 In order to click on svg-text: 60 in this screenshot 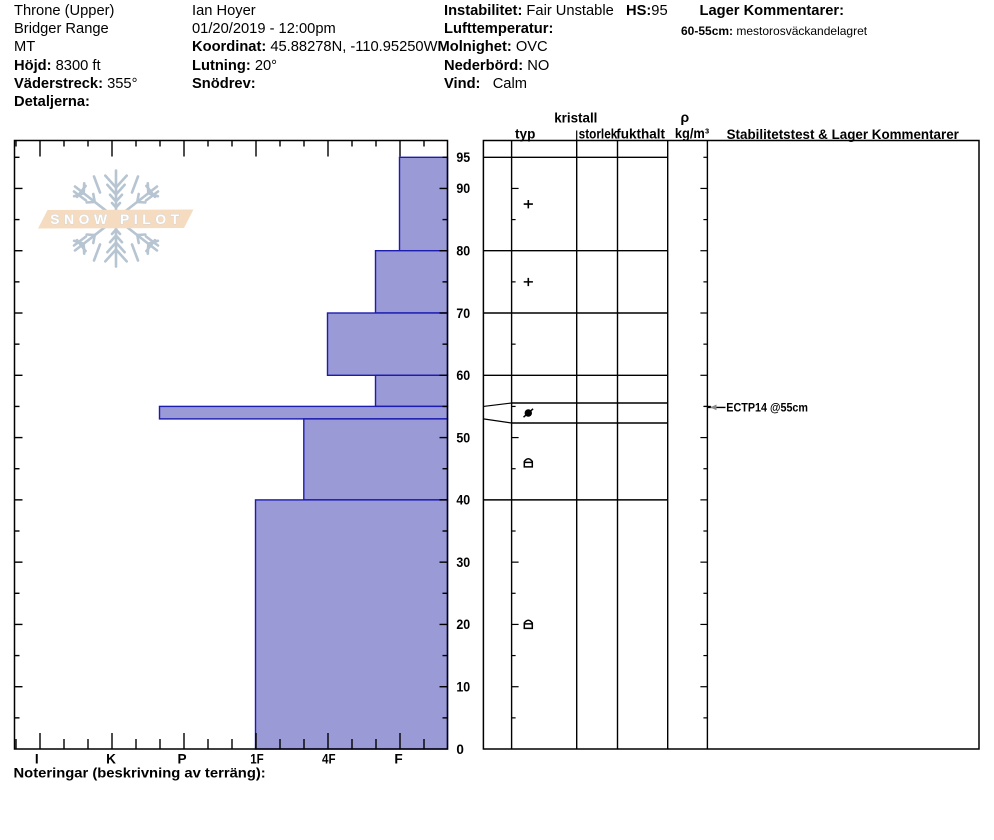, I will do `click(463, 375)`.